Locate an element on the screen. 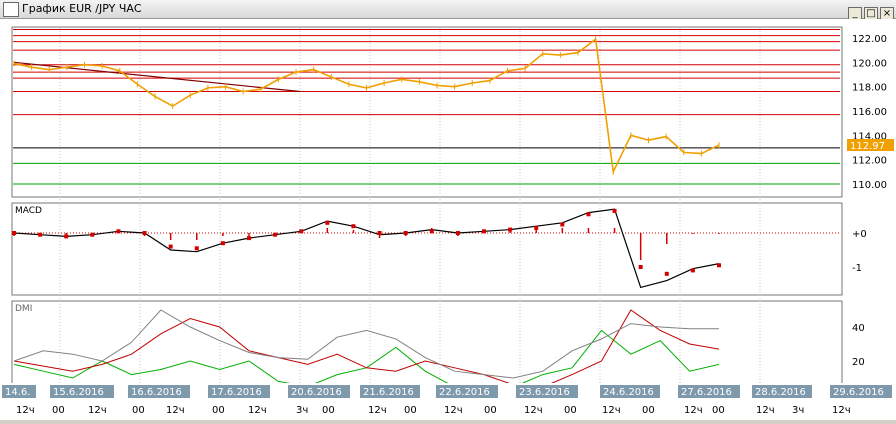 The height and width of the screenshot is (424, 896). price-tick-label: 116.00 is located at coordinates (869, 112).